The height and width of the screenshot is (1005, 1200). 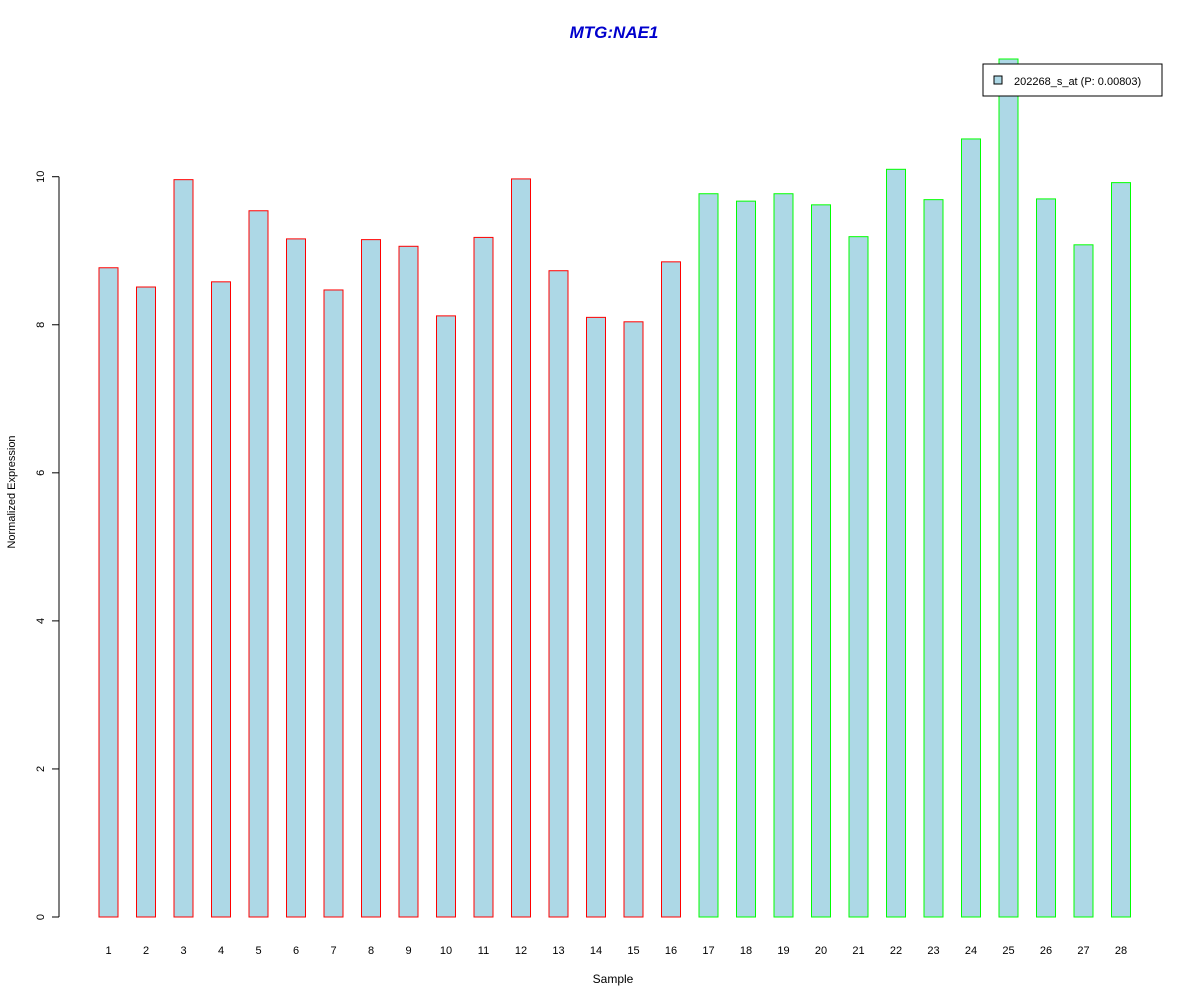 I want to click on y-axis: 0 2 4 6 8 10, so click(x=47, y=545).